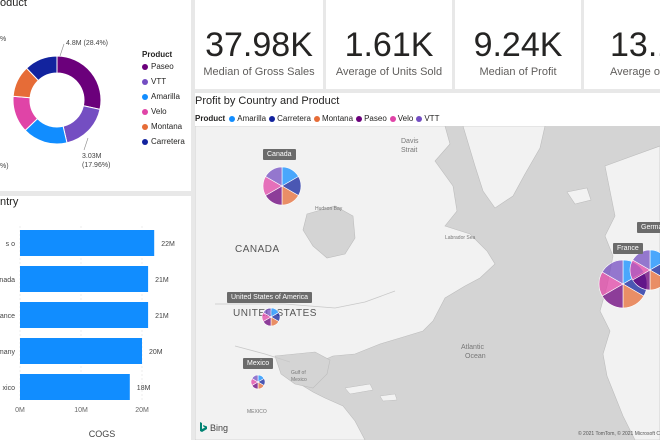 The height and width of the screenshot is (440, 660). I want to click on card-value: 9.24K, so click(518, 45).